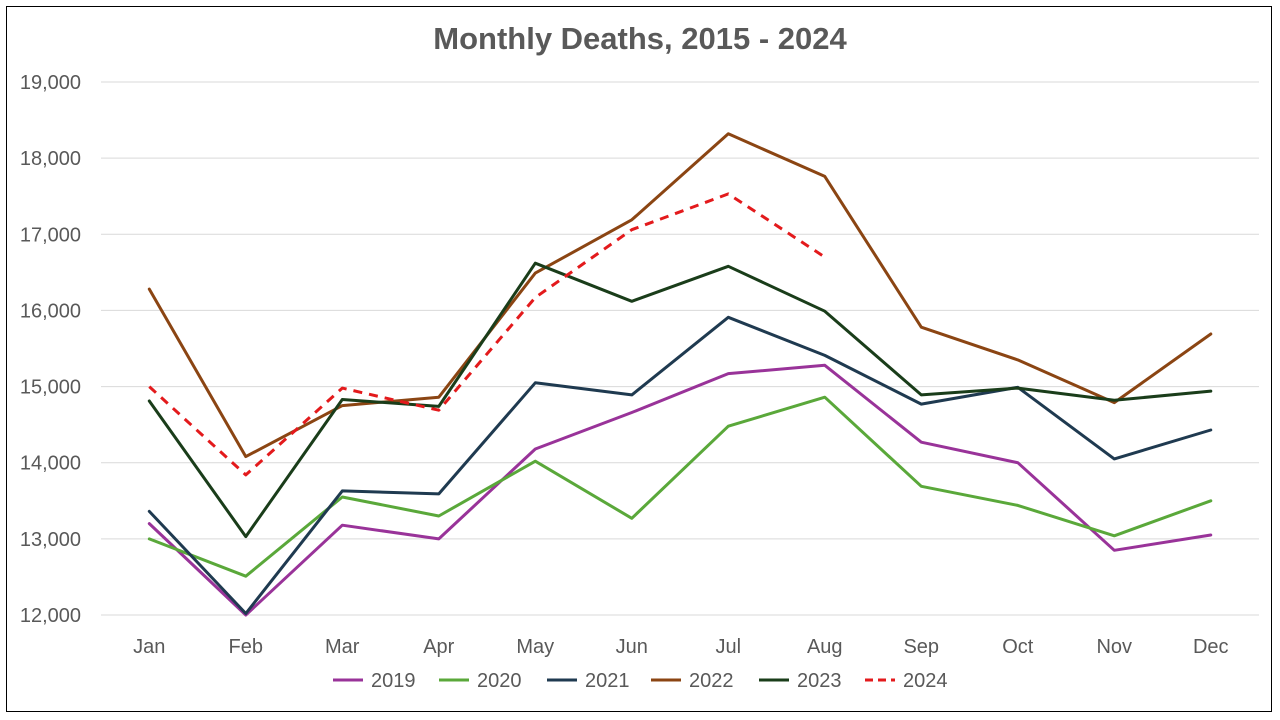  Describe the element at coordinates (50, 540) in the screenshot. I see `y-tick-label: 13,000` at that location.